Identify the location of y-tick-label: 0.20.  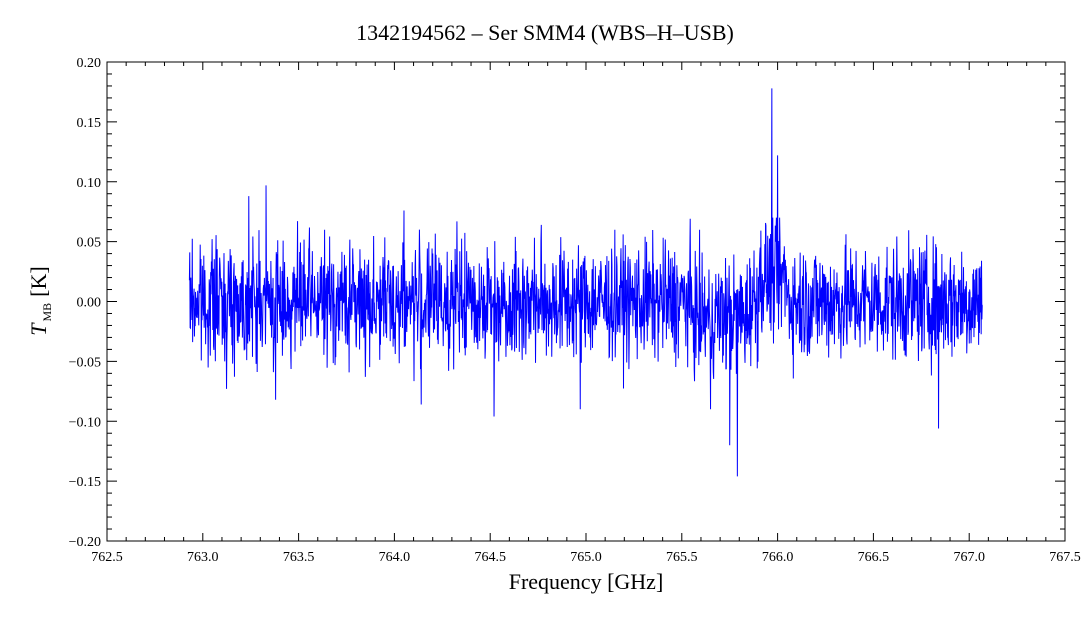
(89, 63).